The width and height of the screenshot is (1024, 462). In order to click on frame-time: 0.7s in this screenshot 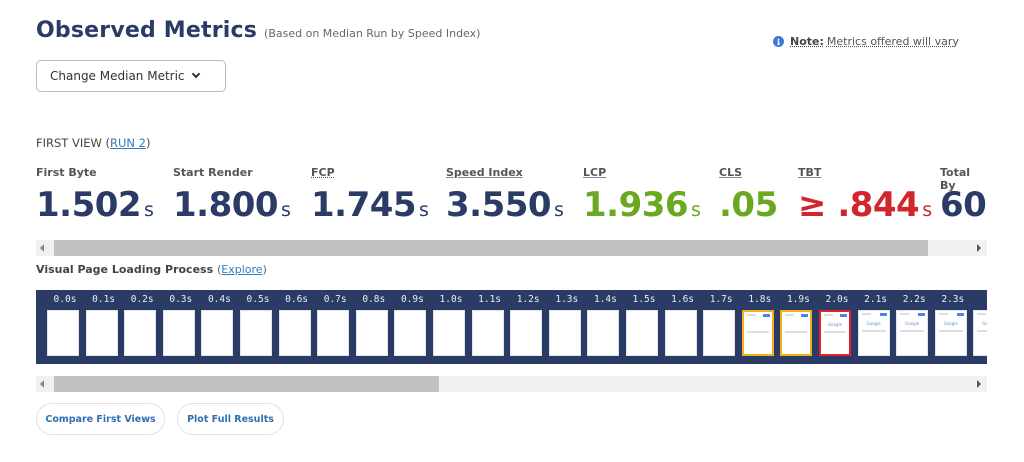, I will do `click(335, 299)`.